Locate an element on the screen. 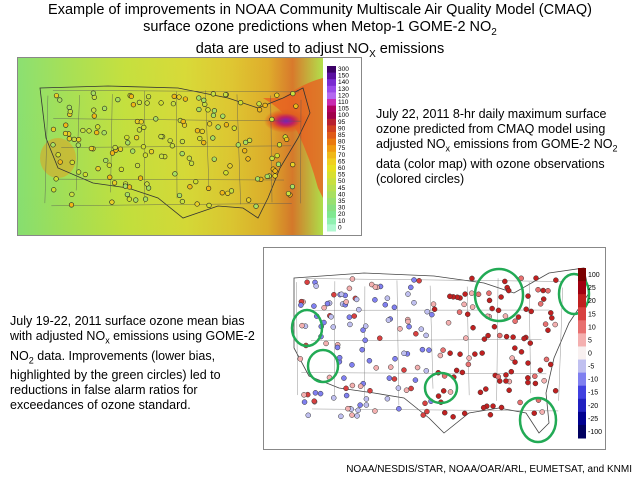 This screenshot has width=640, height=480. map1-us-outline is located at coordinates (175, 152).